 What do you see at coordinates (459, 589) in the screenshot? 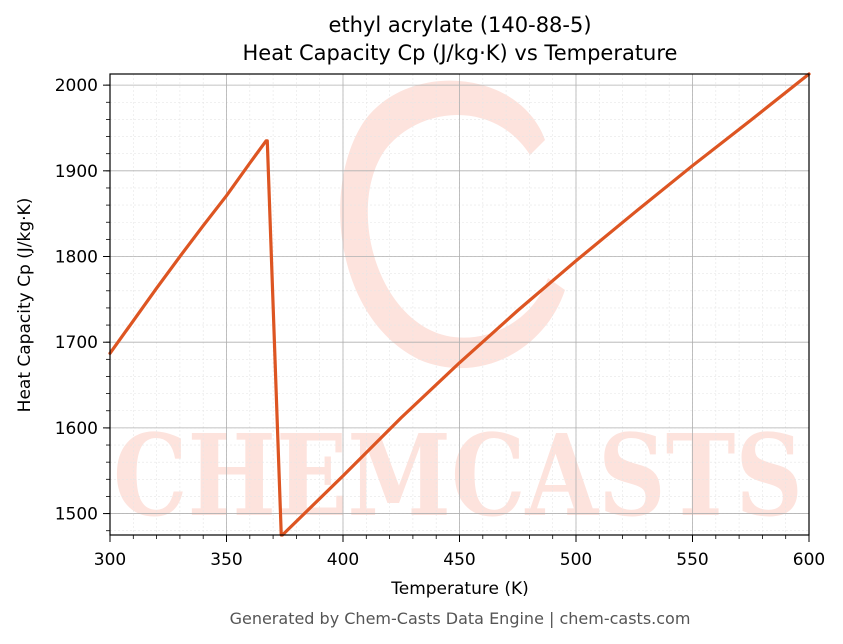
I see `x-axis-label: Temperature (K)` at bounding box center [459, 589].